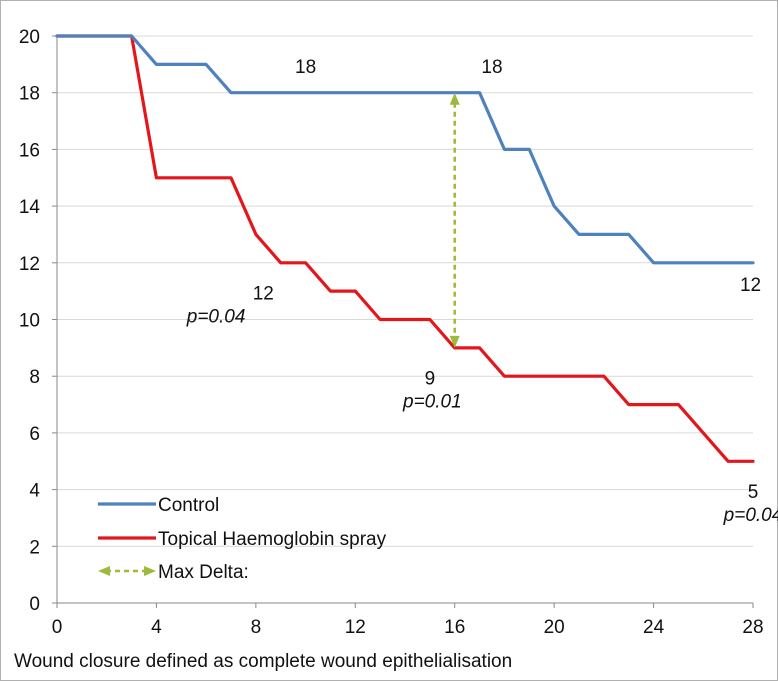 The image size is (778, 681). I want to click on y-tick-label: 16, so click(29, 150).